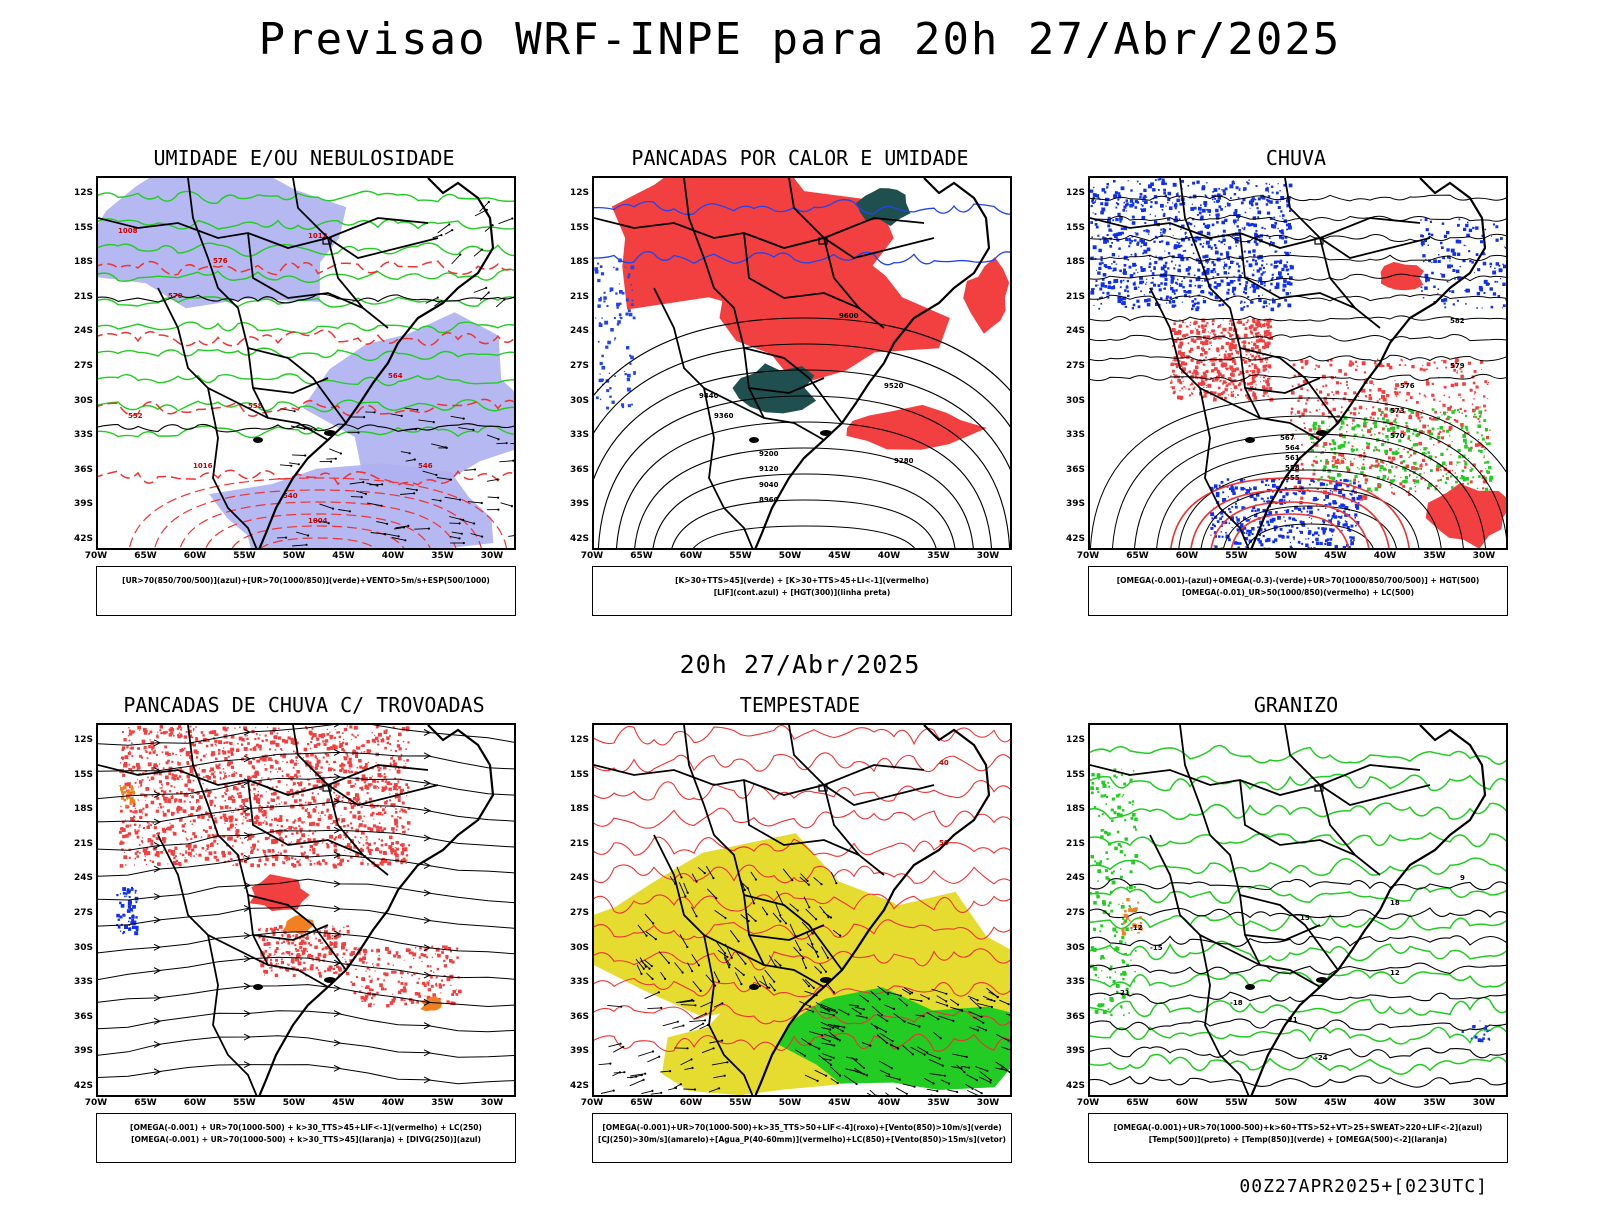 Image resolution: width=1600 pixels, height=1213 pixels. I want to click on contour-label: 9040, so click(769, 485).